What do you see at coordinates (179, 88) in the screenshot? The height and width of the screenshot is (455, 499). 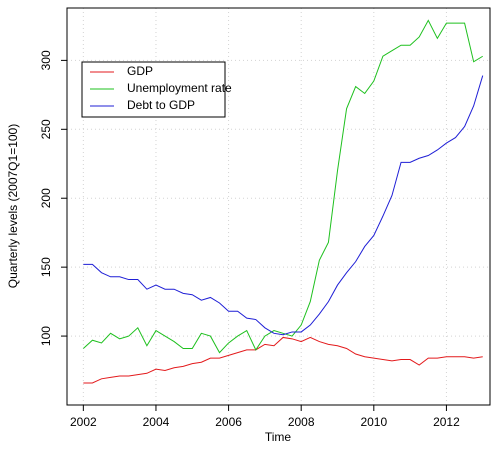 I see `legend-label: Unemployment rate` at bounding box center [179, 88].